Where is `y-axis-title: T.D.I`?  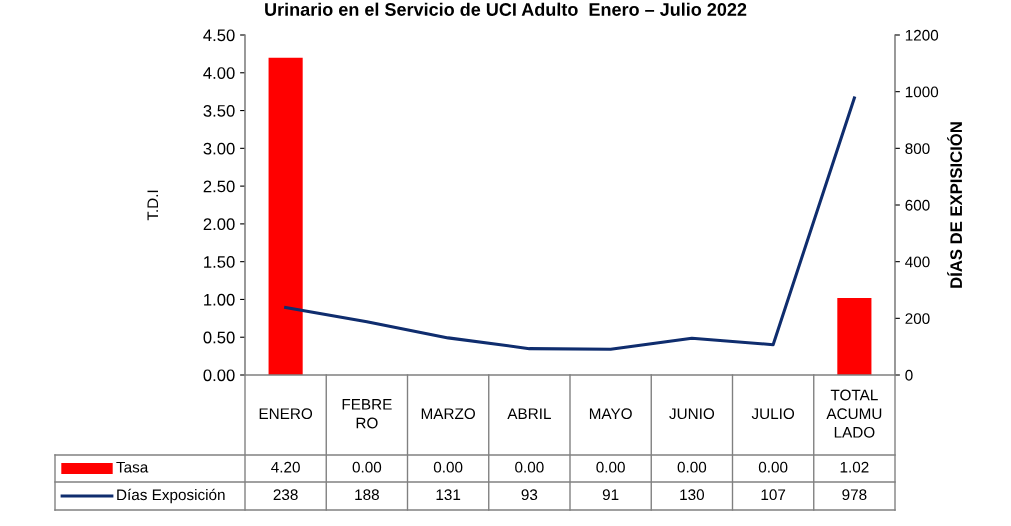 y-axis-title: T.D.I is located at coordinates (153, 205).